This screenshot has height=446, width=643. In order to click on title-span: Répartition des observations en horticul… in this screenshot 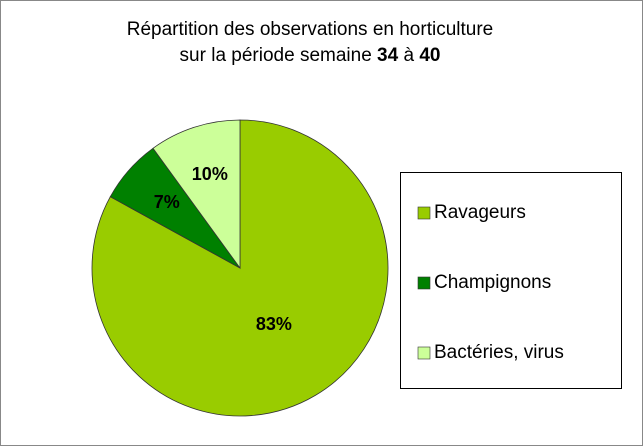, I will do `click(310, 29)`.